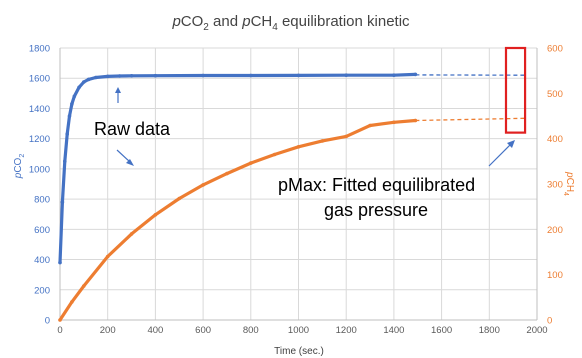 The image size is (582, 358). I want to click on raw-data-annotation: Raw data, so click(132, 129).